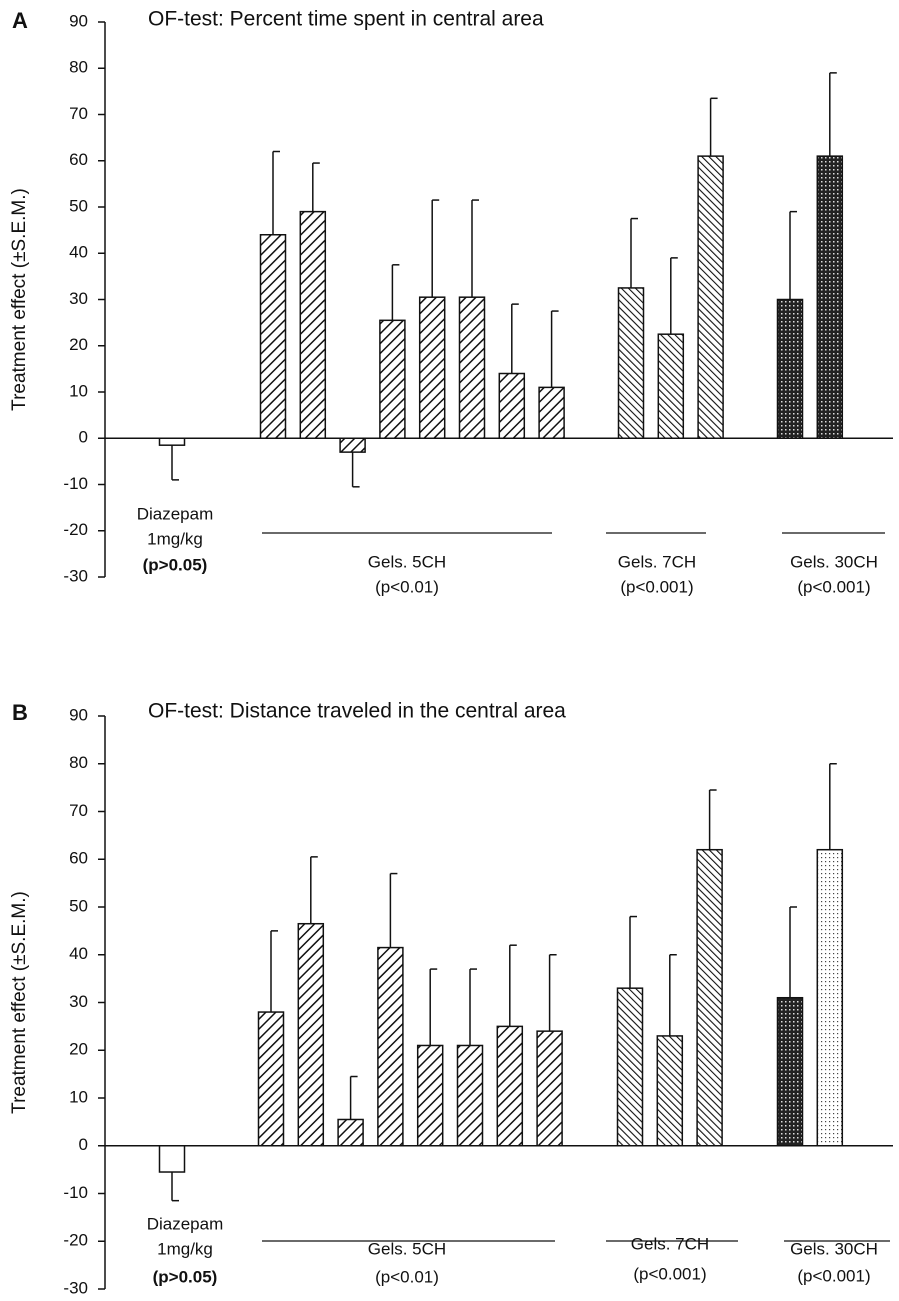  What do you see at coordinates (20, 20) in the screenshot?
I see `panel-letter: A` at bounding box center [20, 20].